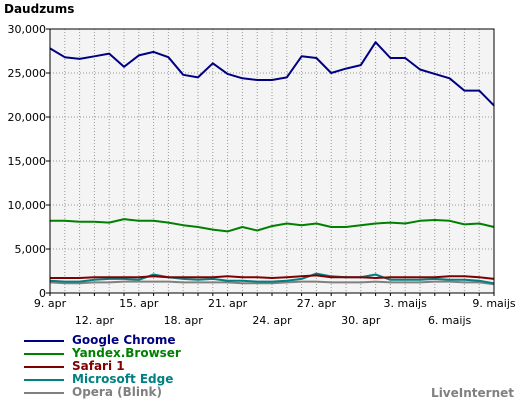 The height and width of the screenshot is (405, 520). What do you see at coordinates (31, 249) in the screenshot?
I see `y-tick-label: 5,000` at bounding box center [31, 249].